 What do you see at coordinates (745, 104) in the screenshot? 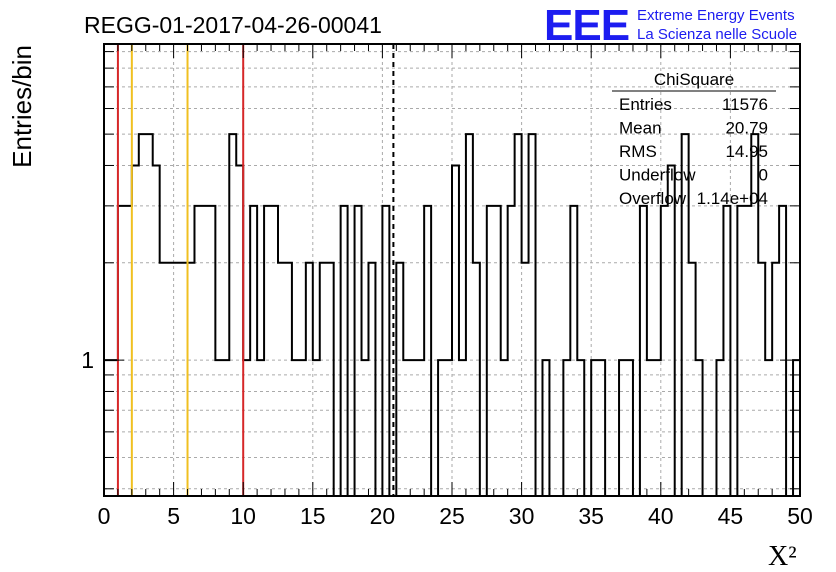
I see `stats-value: 11576` at bounding box center [745, 104].